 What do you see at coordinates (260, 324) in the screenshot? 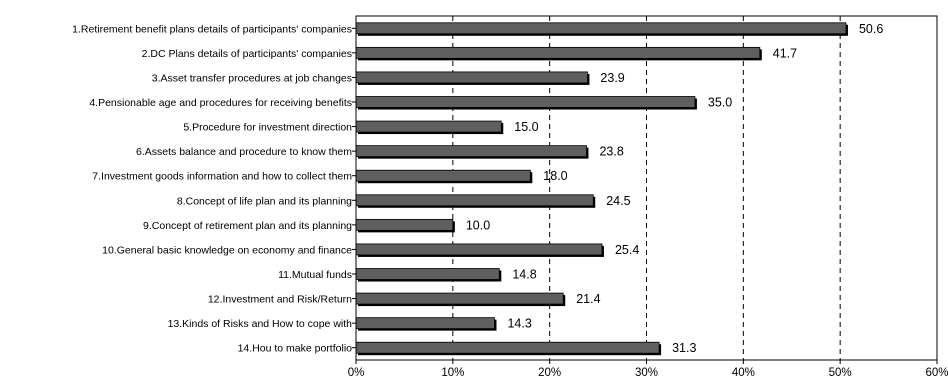
I see `category-label: 13.Kinds of Risks and How to cope with` at bounding box center [260, 324].